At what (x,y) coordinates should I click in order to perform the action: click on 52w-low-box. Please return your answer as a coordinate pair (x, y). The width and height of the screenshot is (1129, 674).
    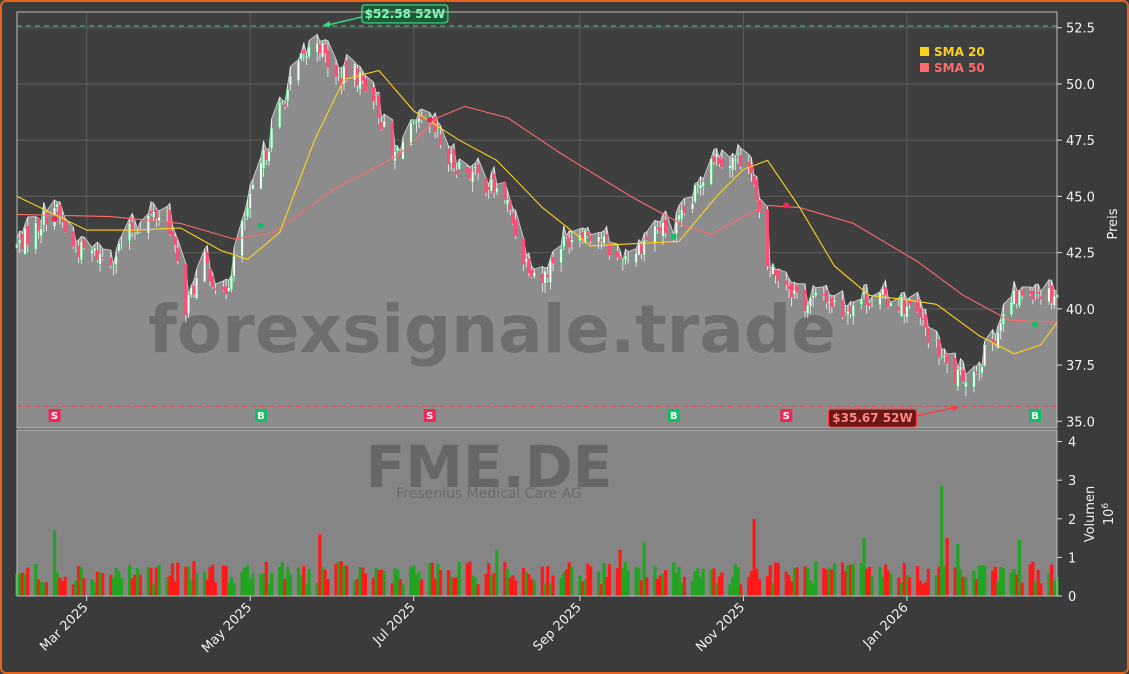
    Looking at the image, I should click on (872, 418).